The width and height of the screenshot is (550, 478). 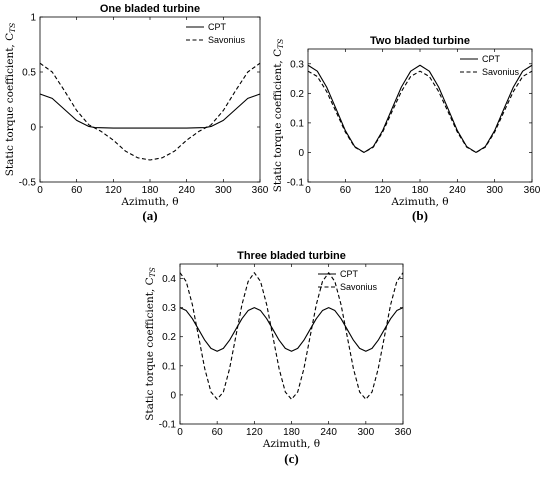 I want to click on y-tick-label: 0.4, so click(x=169, y=279).